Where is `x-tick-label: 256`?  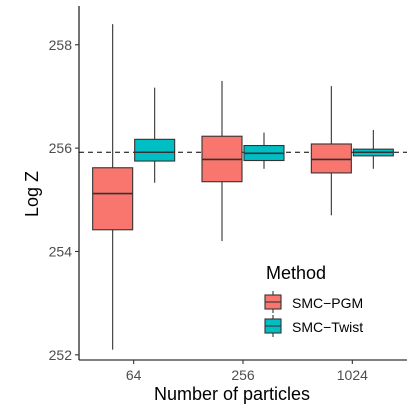 x-tick-label: 256 is located at coordinates (243, 375).